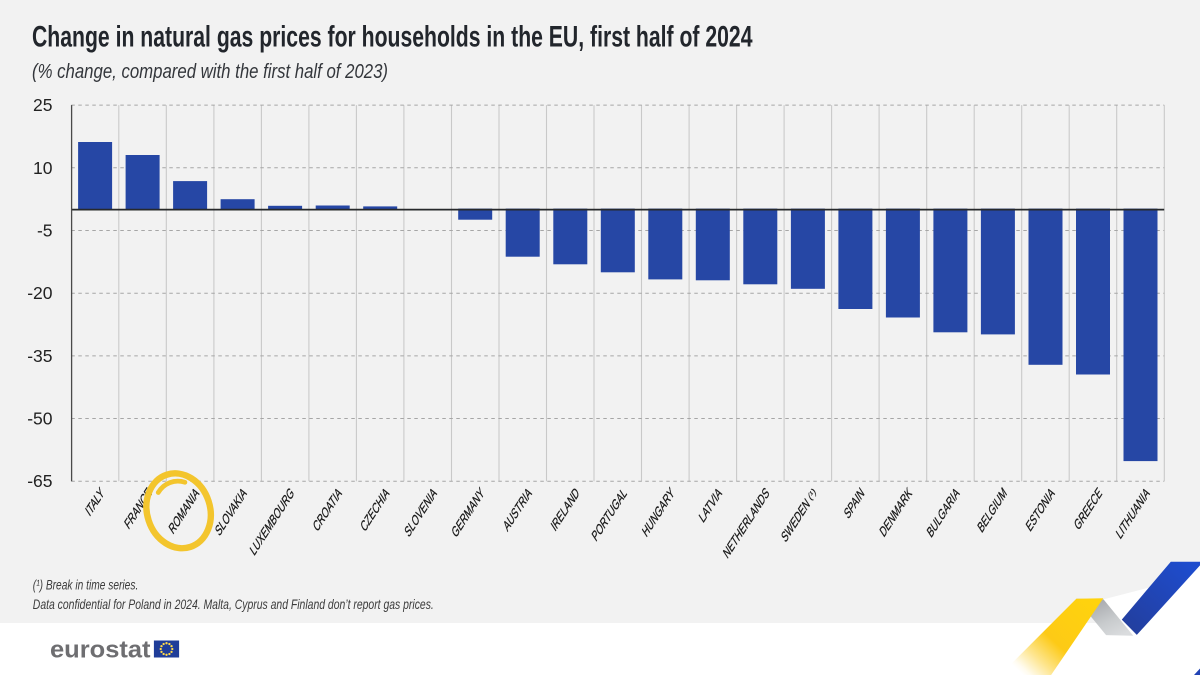 This screenshot has width=1200, height=675. What do you see at coordinates (42, 105) in the screenshot?
I see `svg-text: 25` at bounding box center [42, 105].